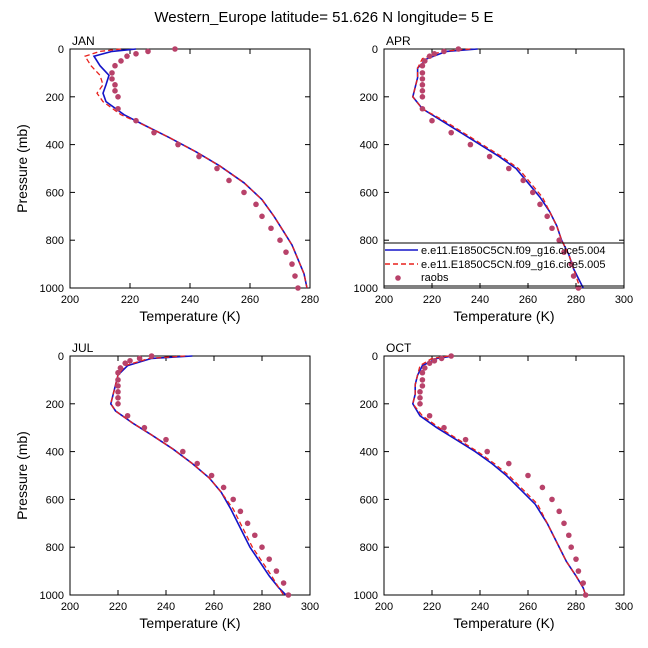 This screenshot has height=648, width=648. I want to click on y-tick-label: 200, so click(55, 405).